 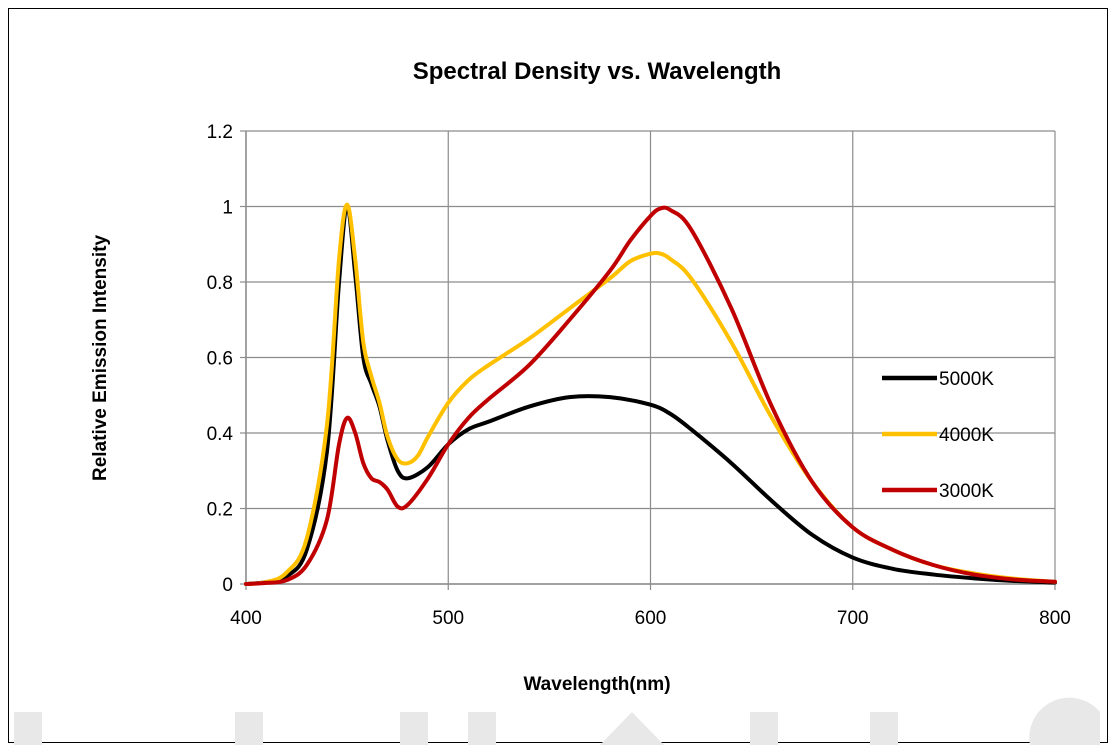 I want to click on y-tick-label: 0.2, so click(x=220, y=510).